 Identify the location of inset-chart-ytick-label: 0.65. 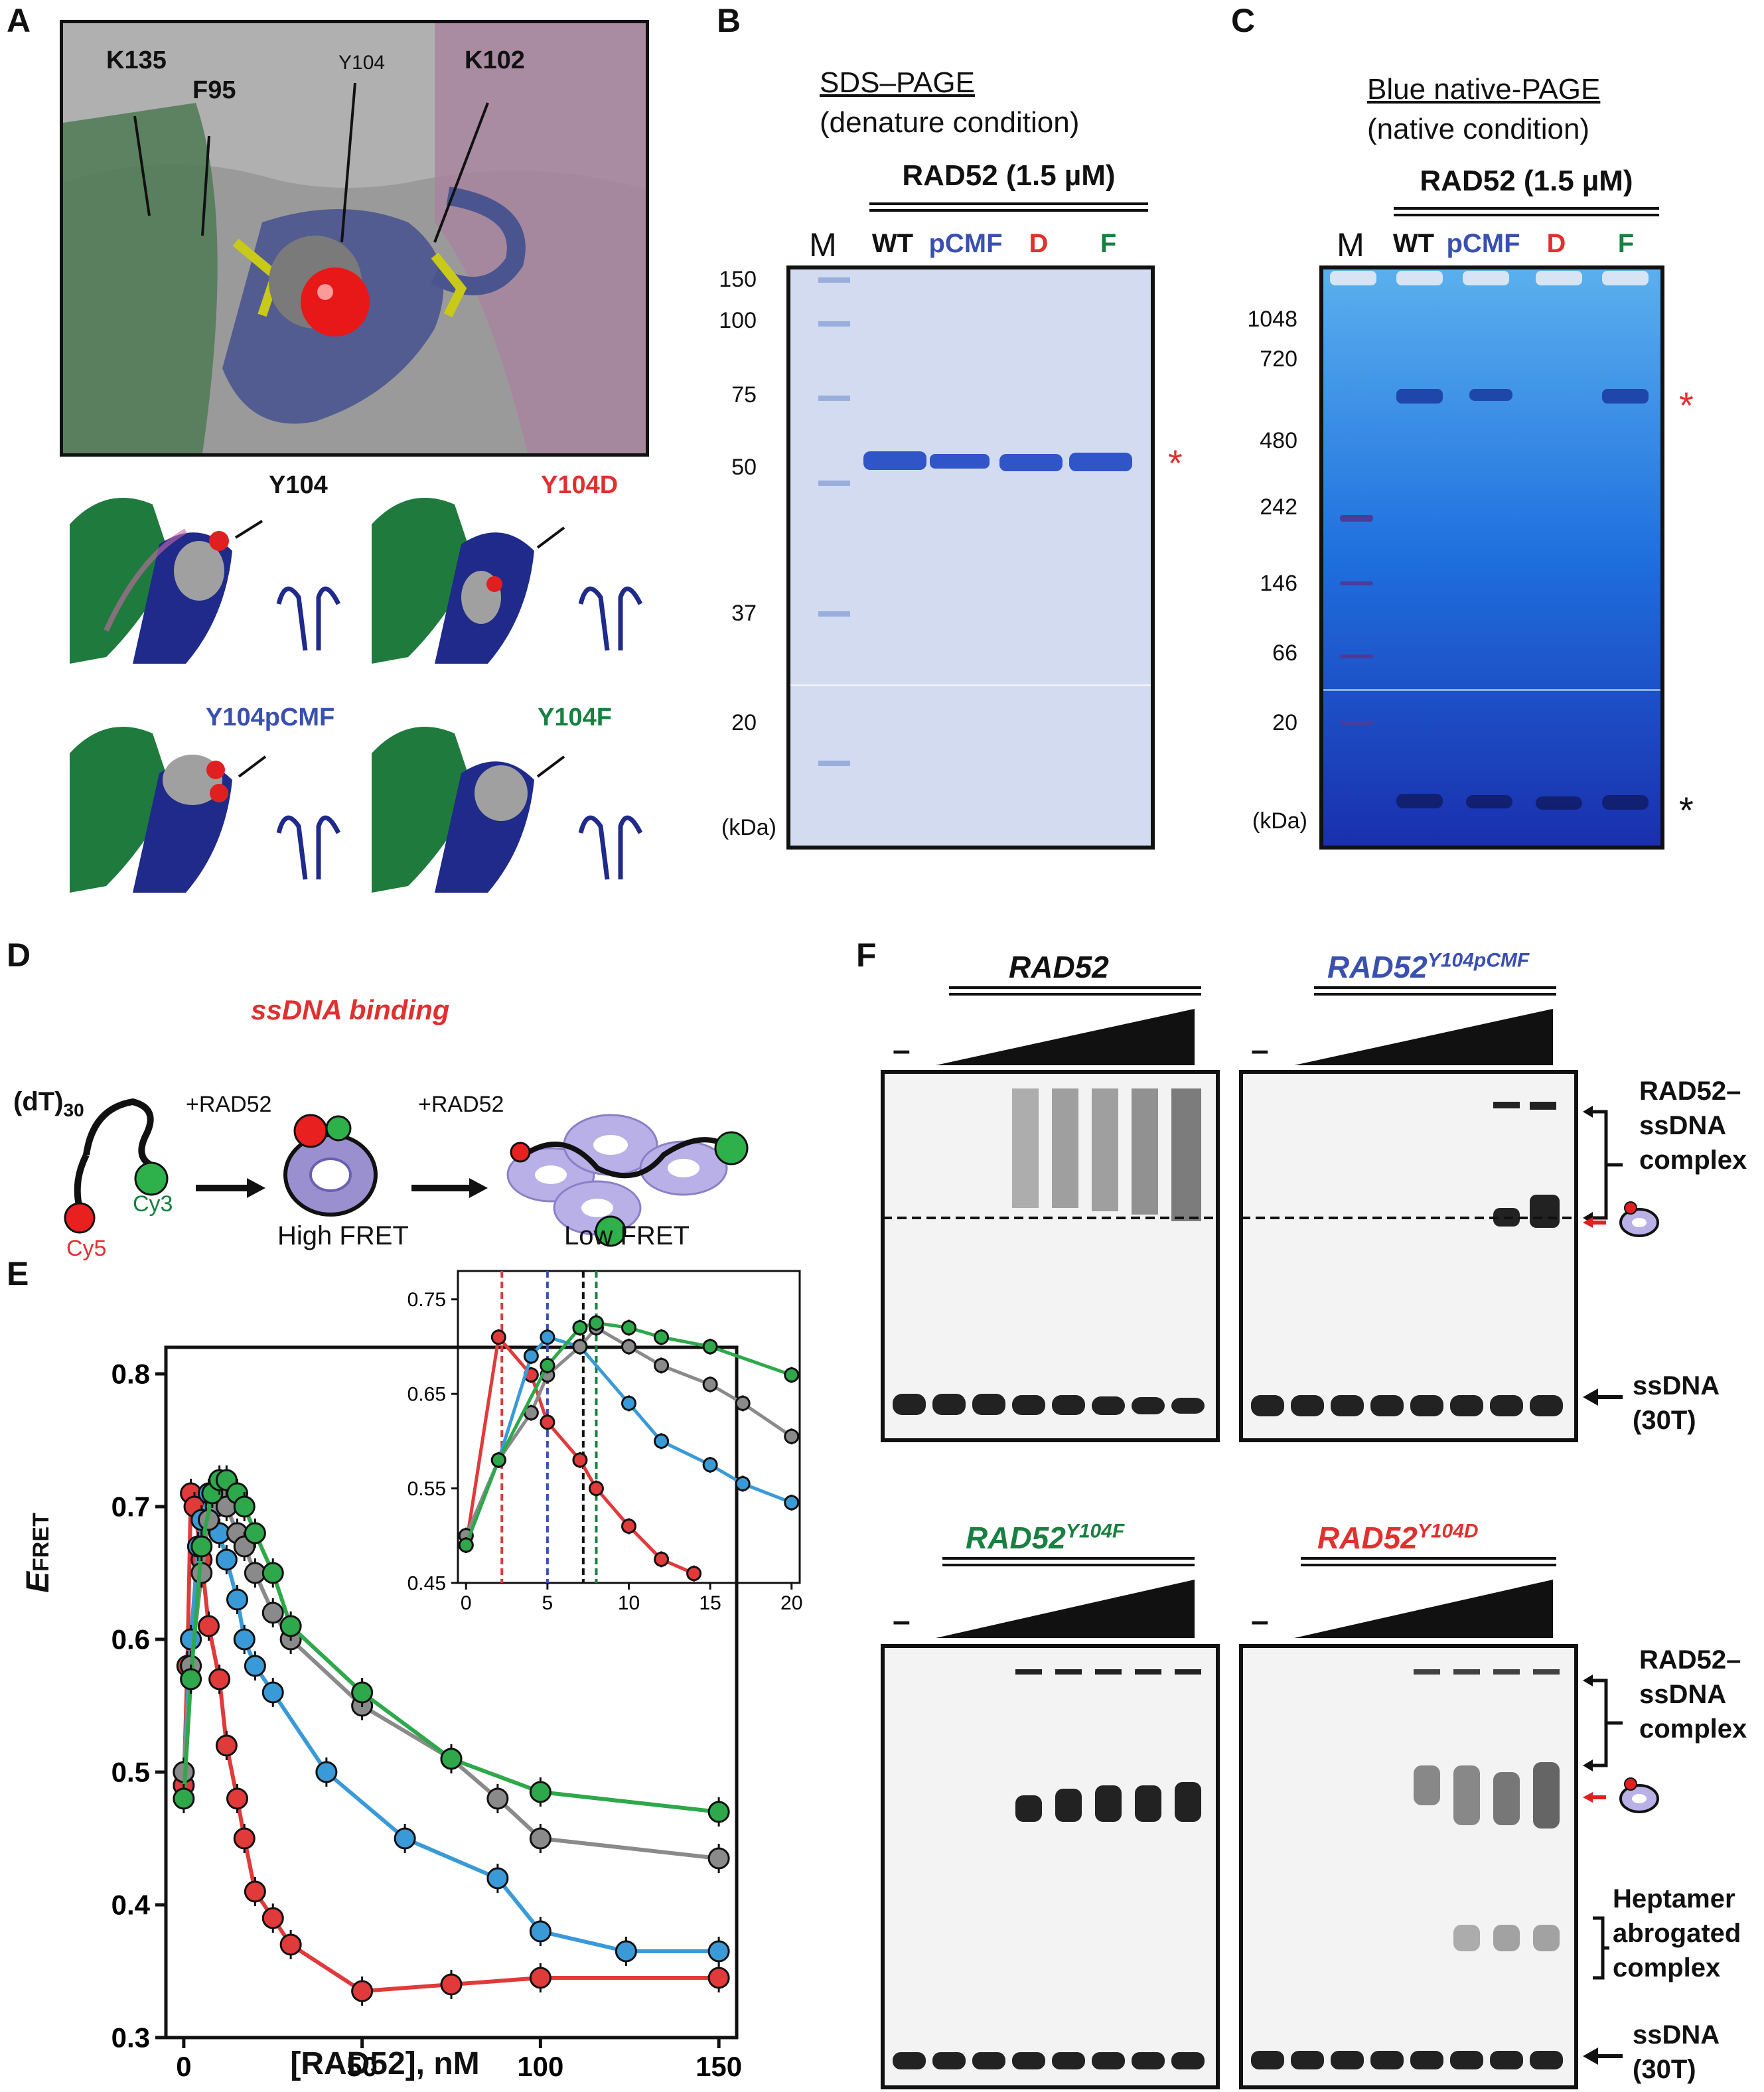
(426, 1395).